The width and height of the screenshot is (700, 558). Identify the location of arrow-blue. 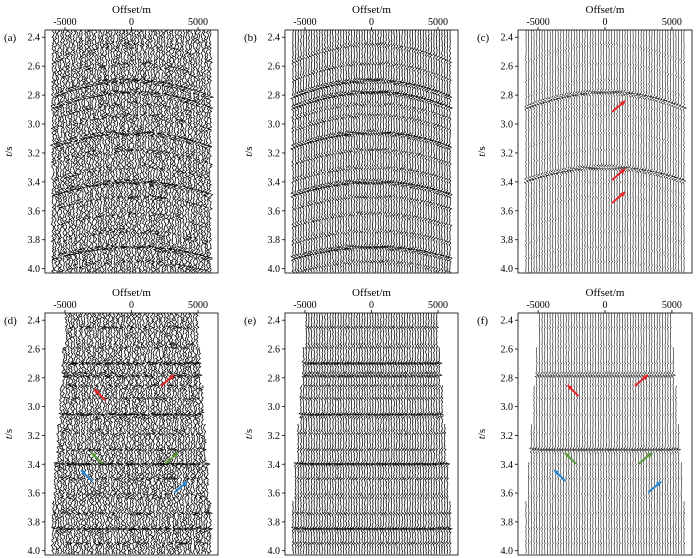
(654, 487).